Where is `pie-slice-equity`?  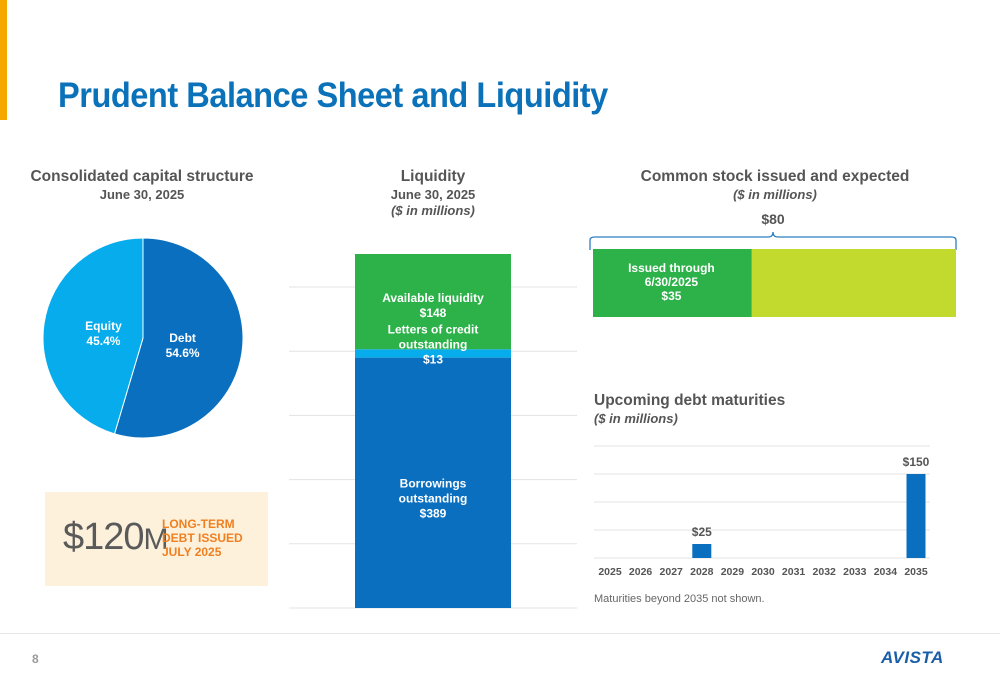
pie-slice-equity is located at coordinates (93, 336).